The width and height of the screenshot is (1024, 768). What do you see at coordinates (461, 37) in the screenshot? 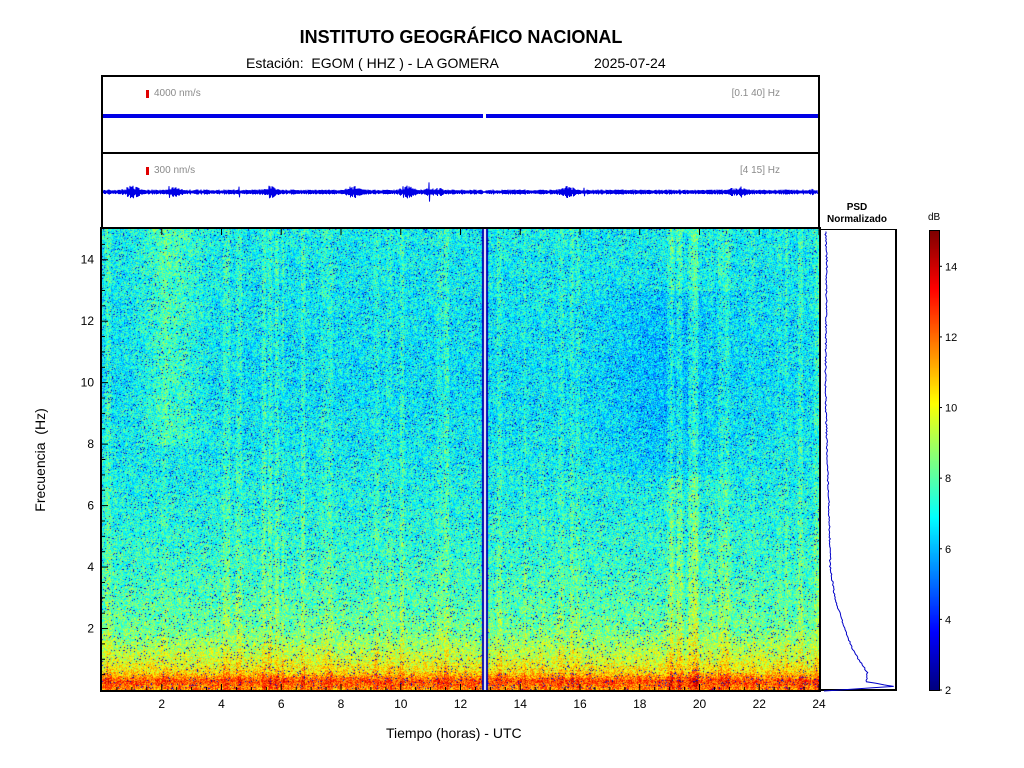
I see `page-title: INSTITUTO GEOGRÁFICO NACIONAL` at bounding box center [461, 37].